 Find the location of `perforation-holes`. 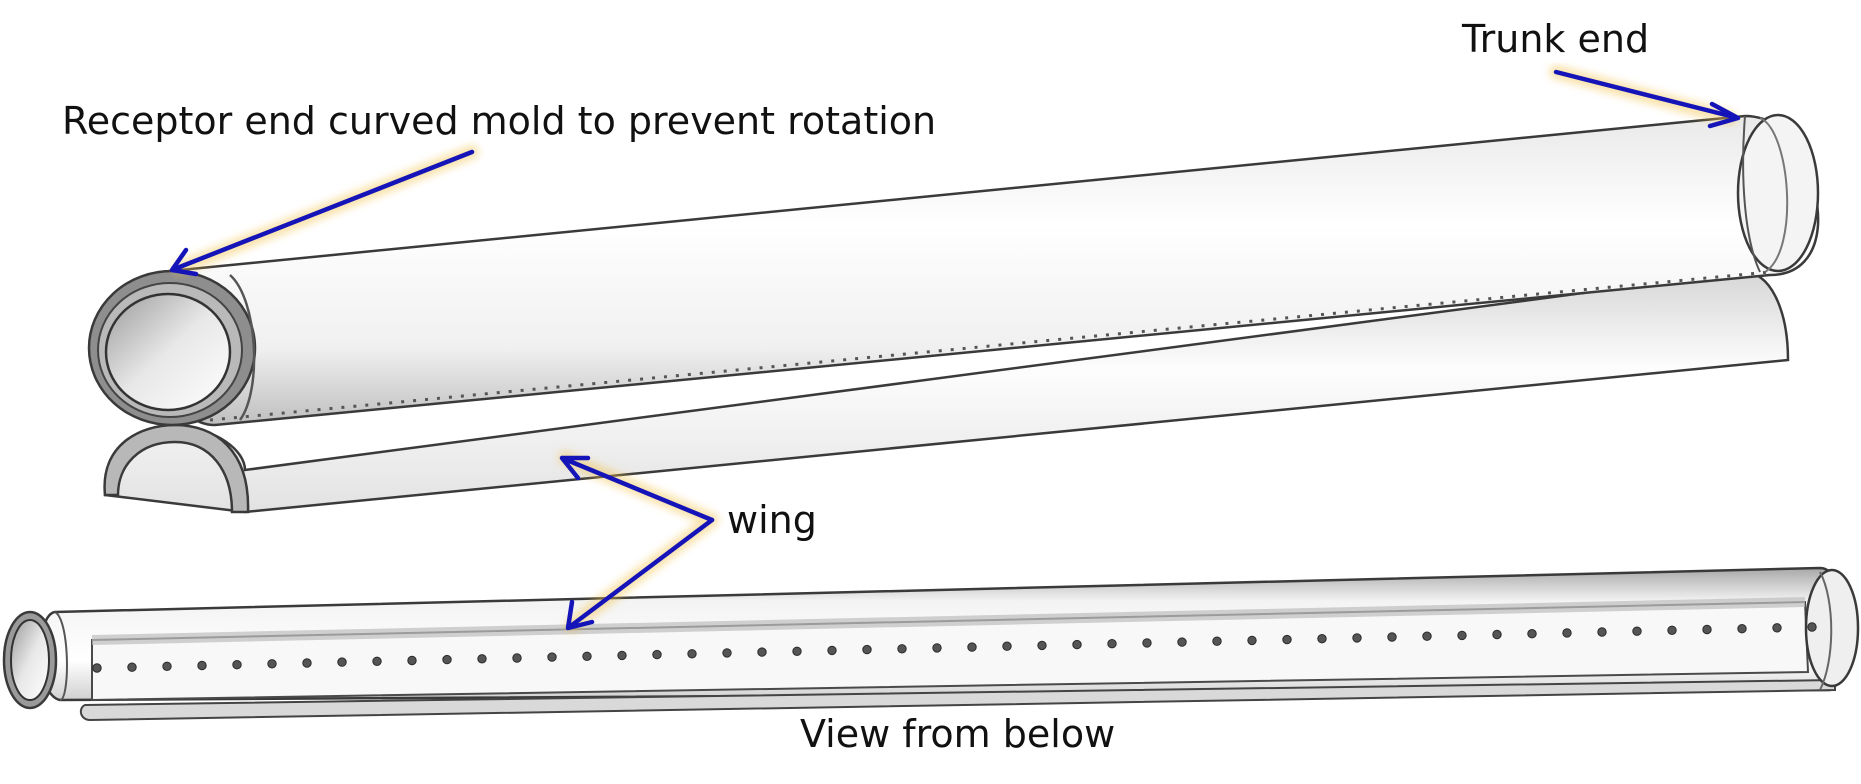

perforation-holes is located at coordinates (954, 647).